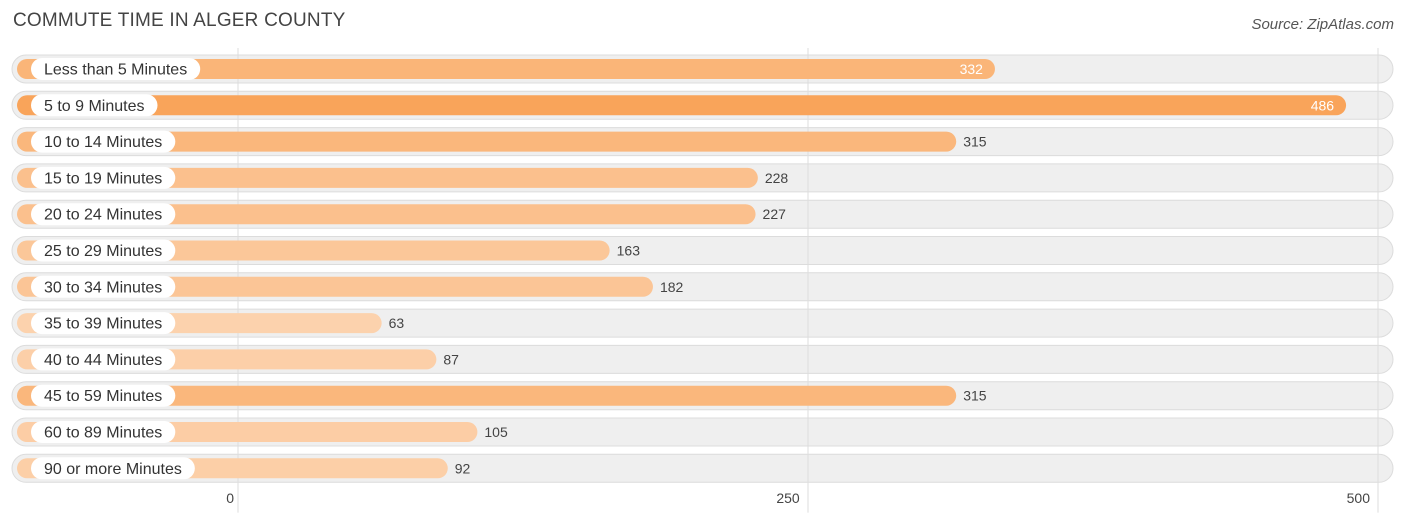 Image resolution: width=1406 pixels, height=522 pixels. I want to click on category-label: 35 to 39 Minutes, so click(103, 324).